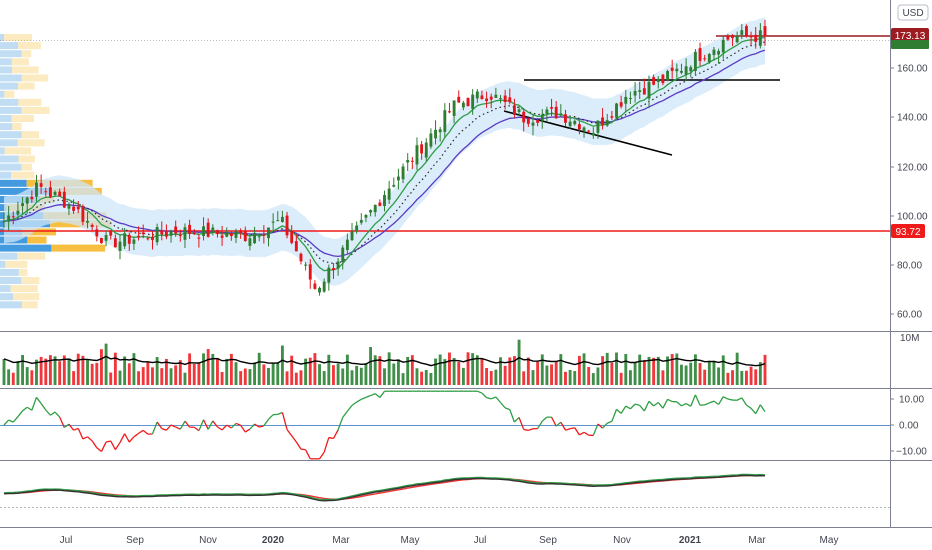 This screenshot has width=932, height=550. I want to click on osc1-tick: −10.00, so click(911, 452).